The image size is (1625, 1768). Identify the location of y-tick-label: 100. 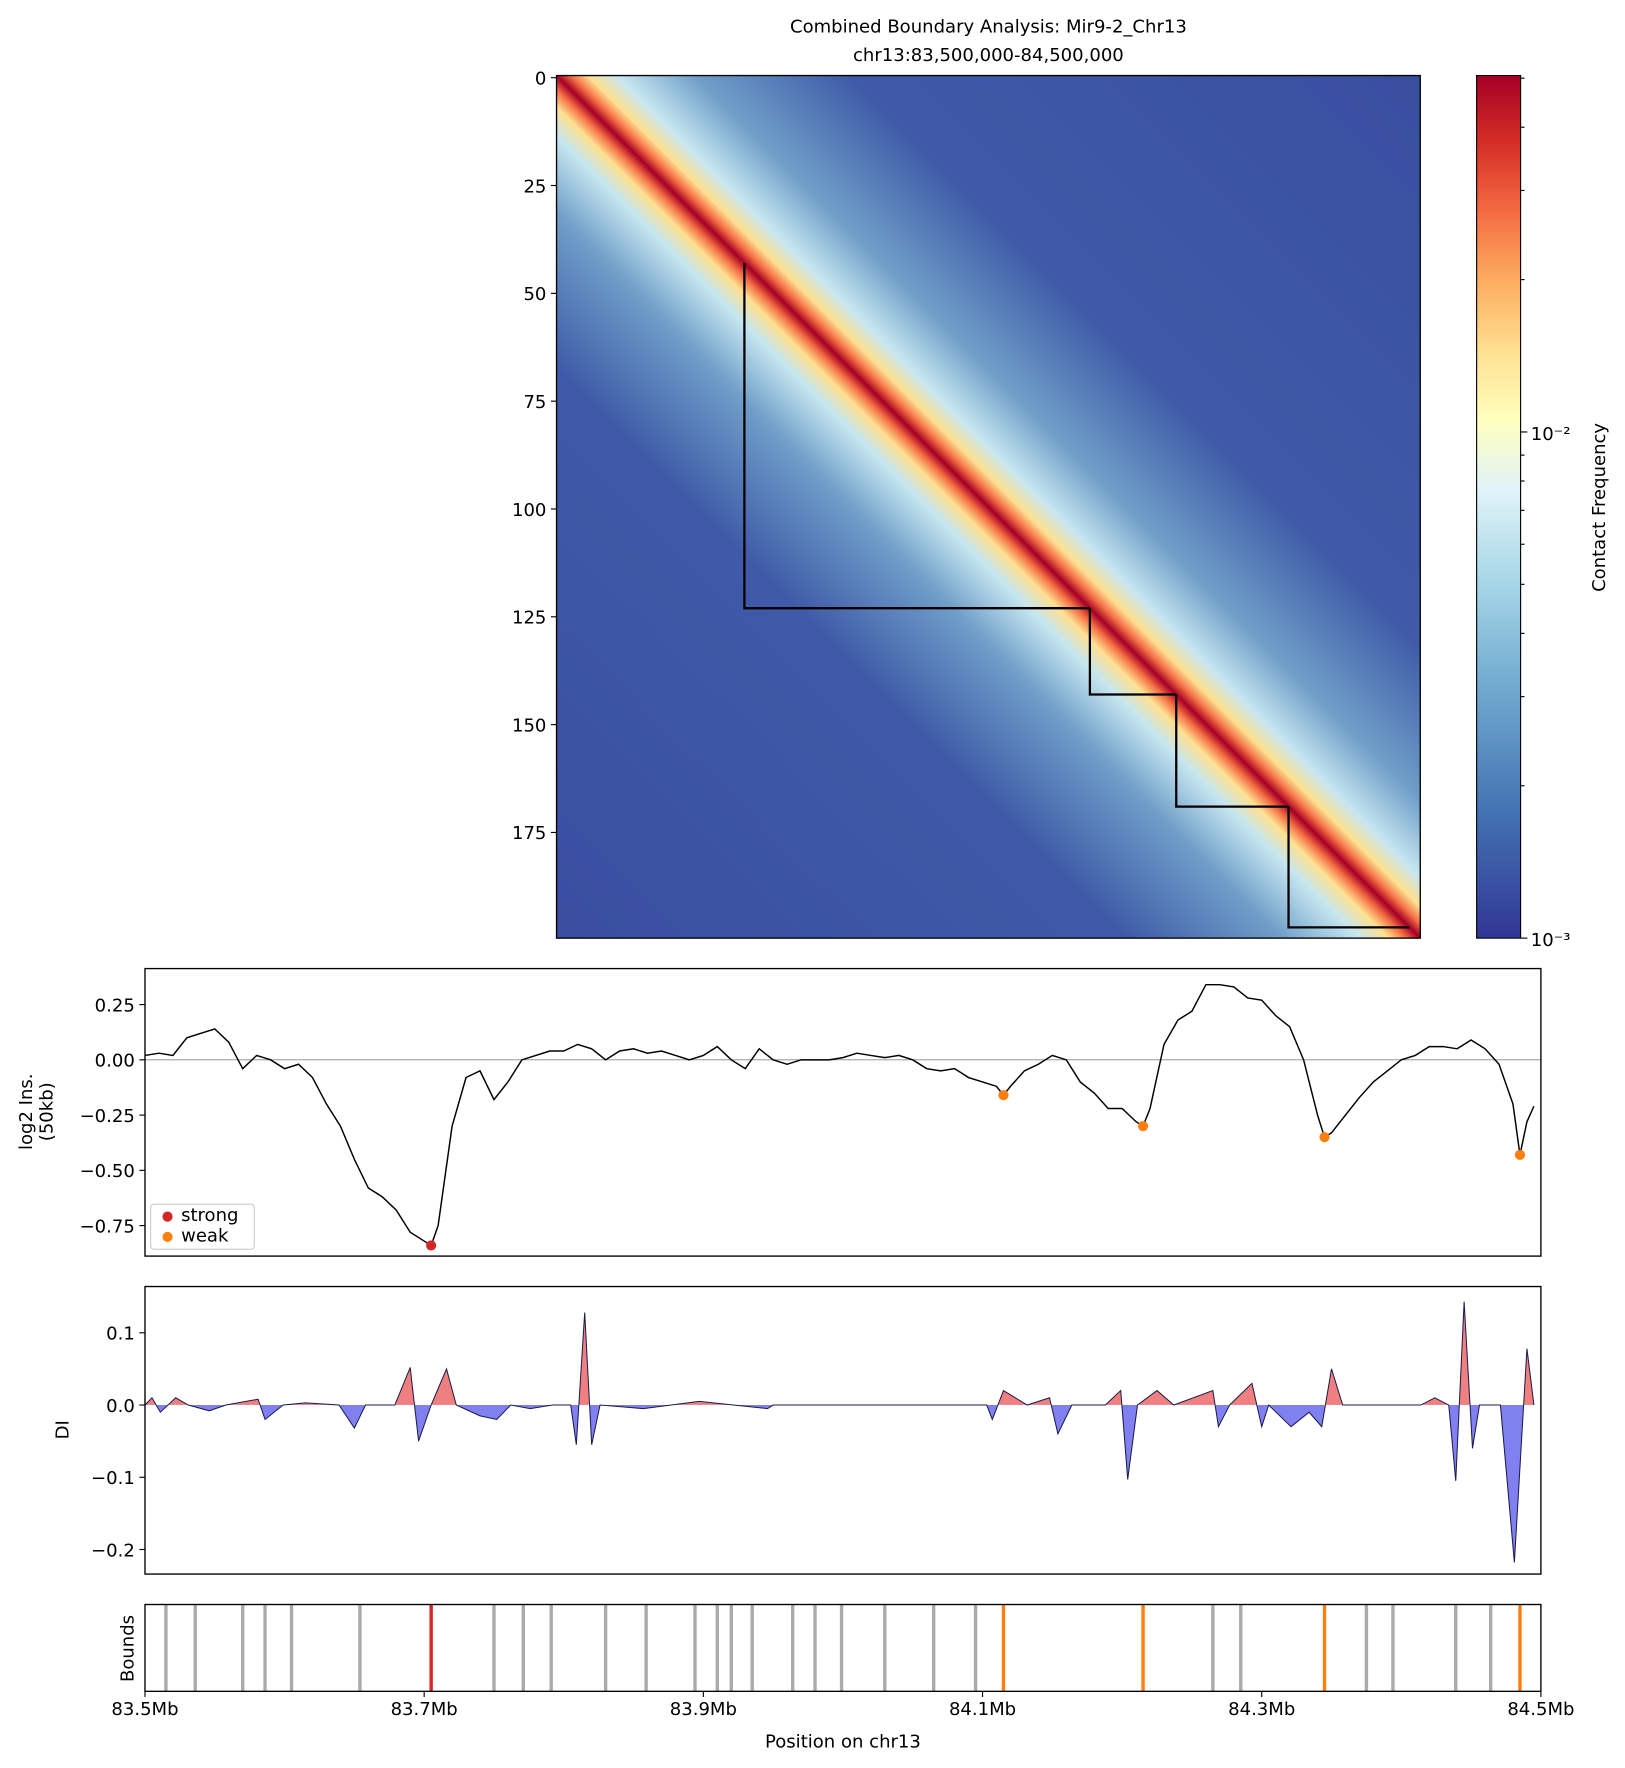
(529, 510).